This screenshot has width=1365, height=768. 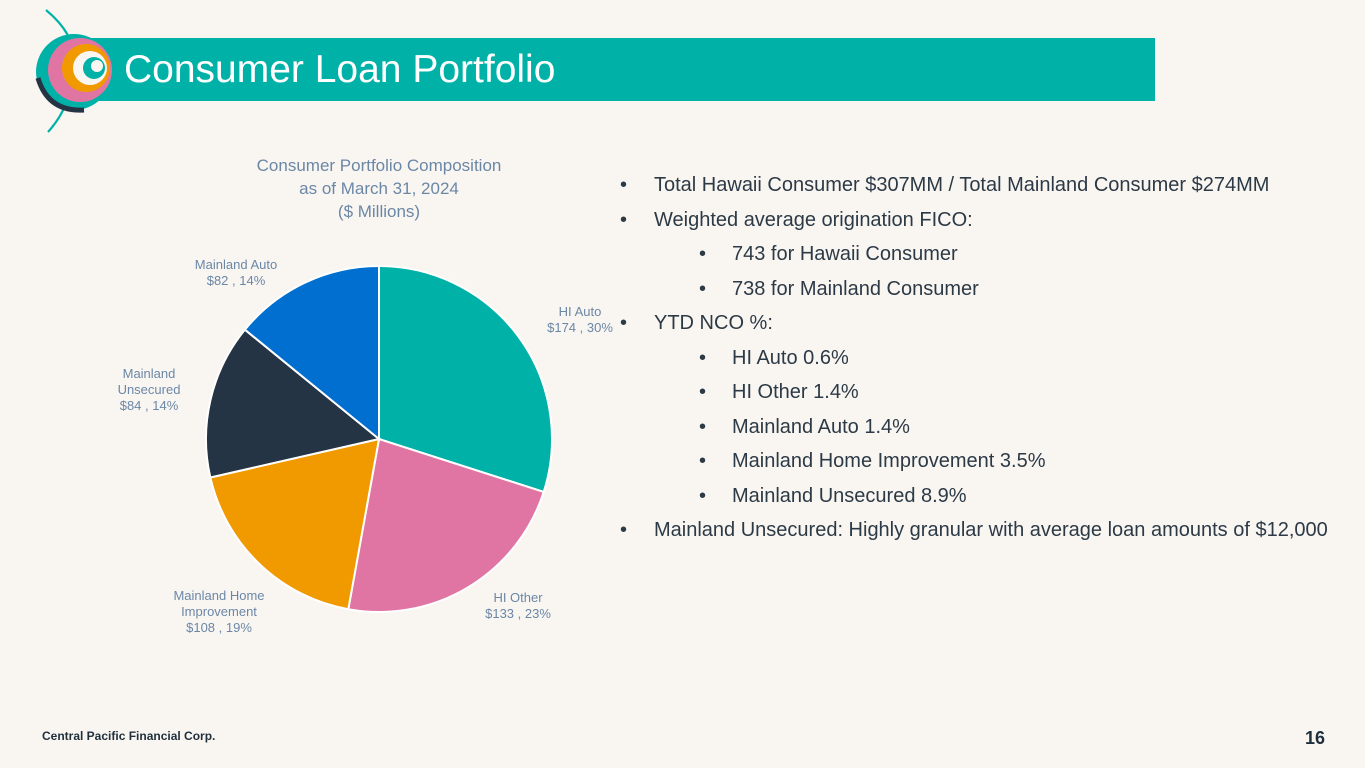 I want to click on pie-slice-hi-other, so click(x=446, y=525).